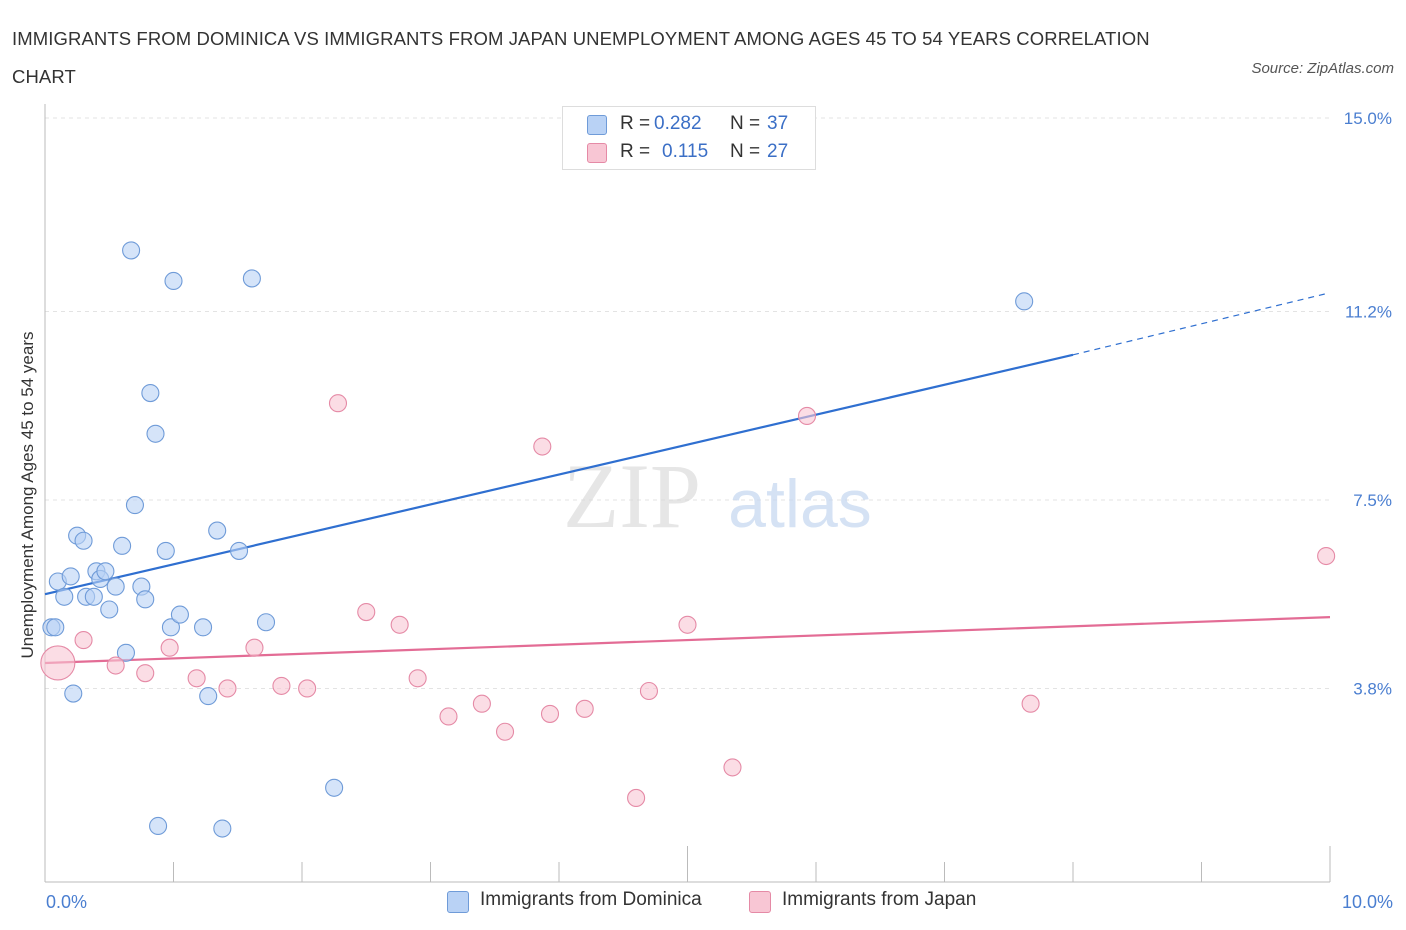 The image size is (1406, 930). Describe the element at coordinates (597, 153) in the screenshot. I see `legend-swatch-japan` at that location.